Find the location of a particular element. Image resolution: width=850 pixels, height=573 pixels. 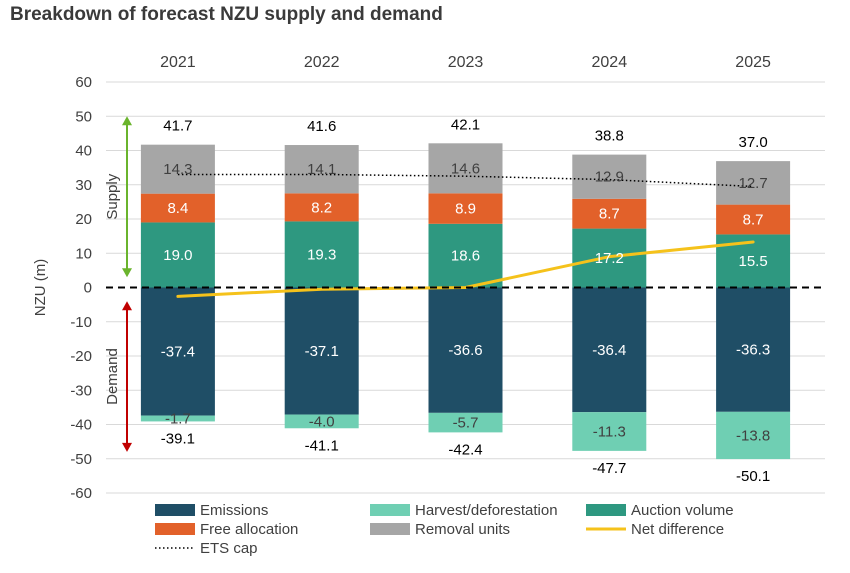

data-label-harvest: -4.0 is located at coordinates (322, 421).